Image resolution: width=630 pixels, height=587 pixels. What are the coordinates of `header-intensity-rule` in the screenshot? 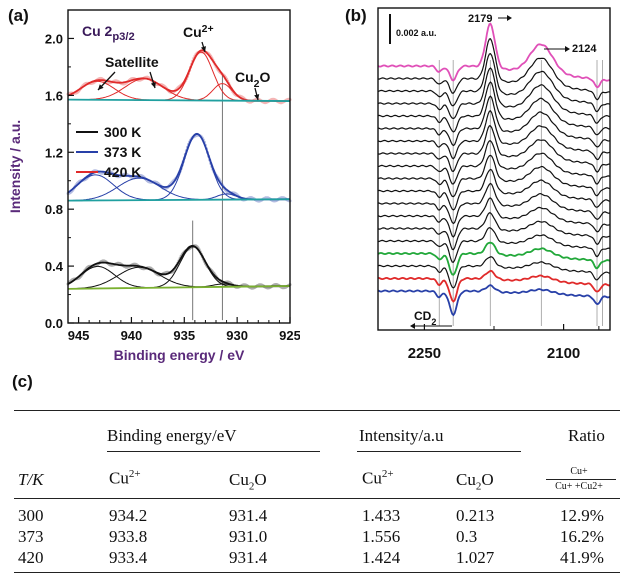 It's located at (439, 451).